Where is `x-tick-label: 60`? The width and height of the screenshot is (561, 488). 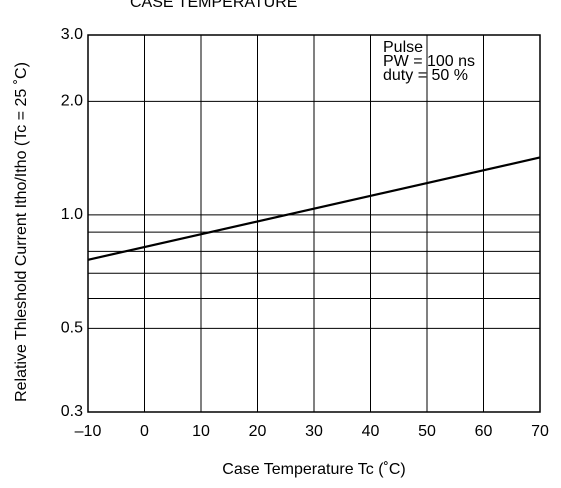 x-tick-label: 60 is located at coordinates (484, 431).